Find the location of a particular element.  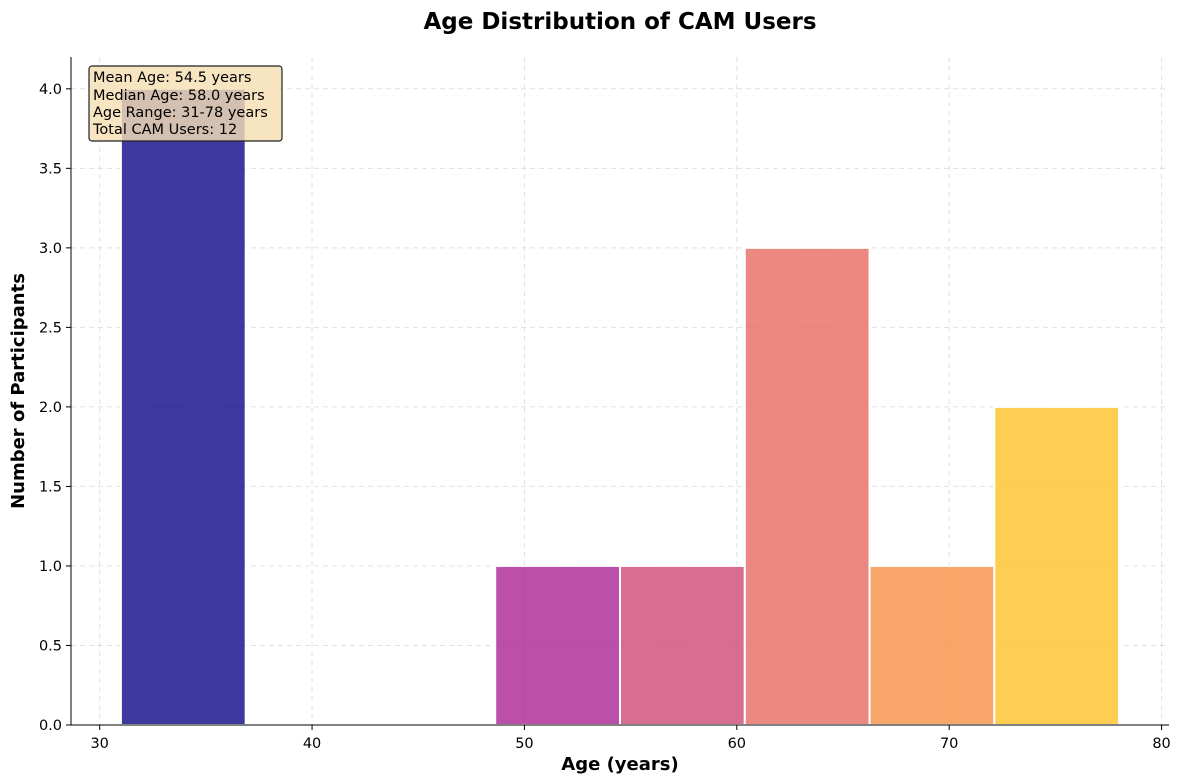

stats-mean-age: Mean Age: 54.5 years is located at coordinates (172, 78).